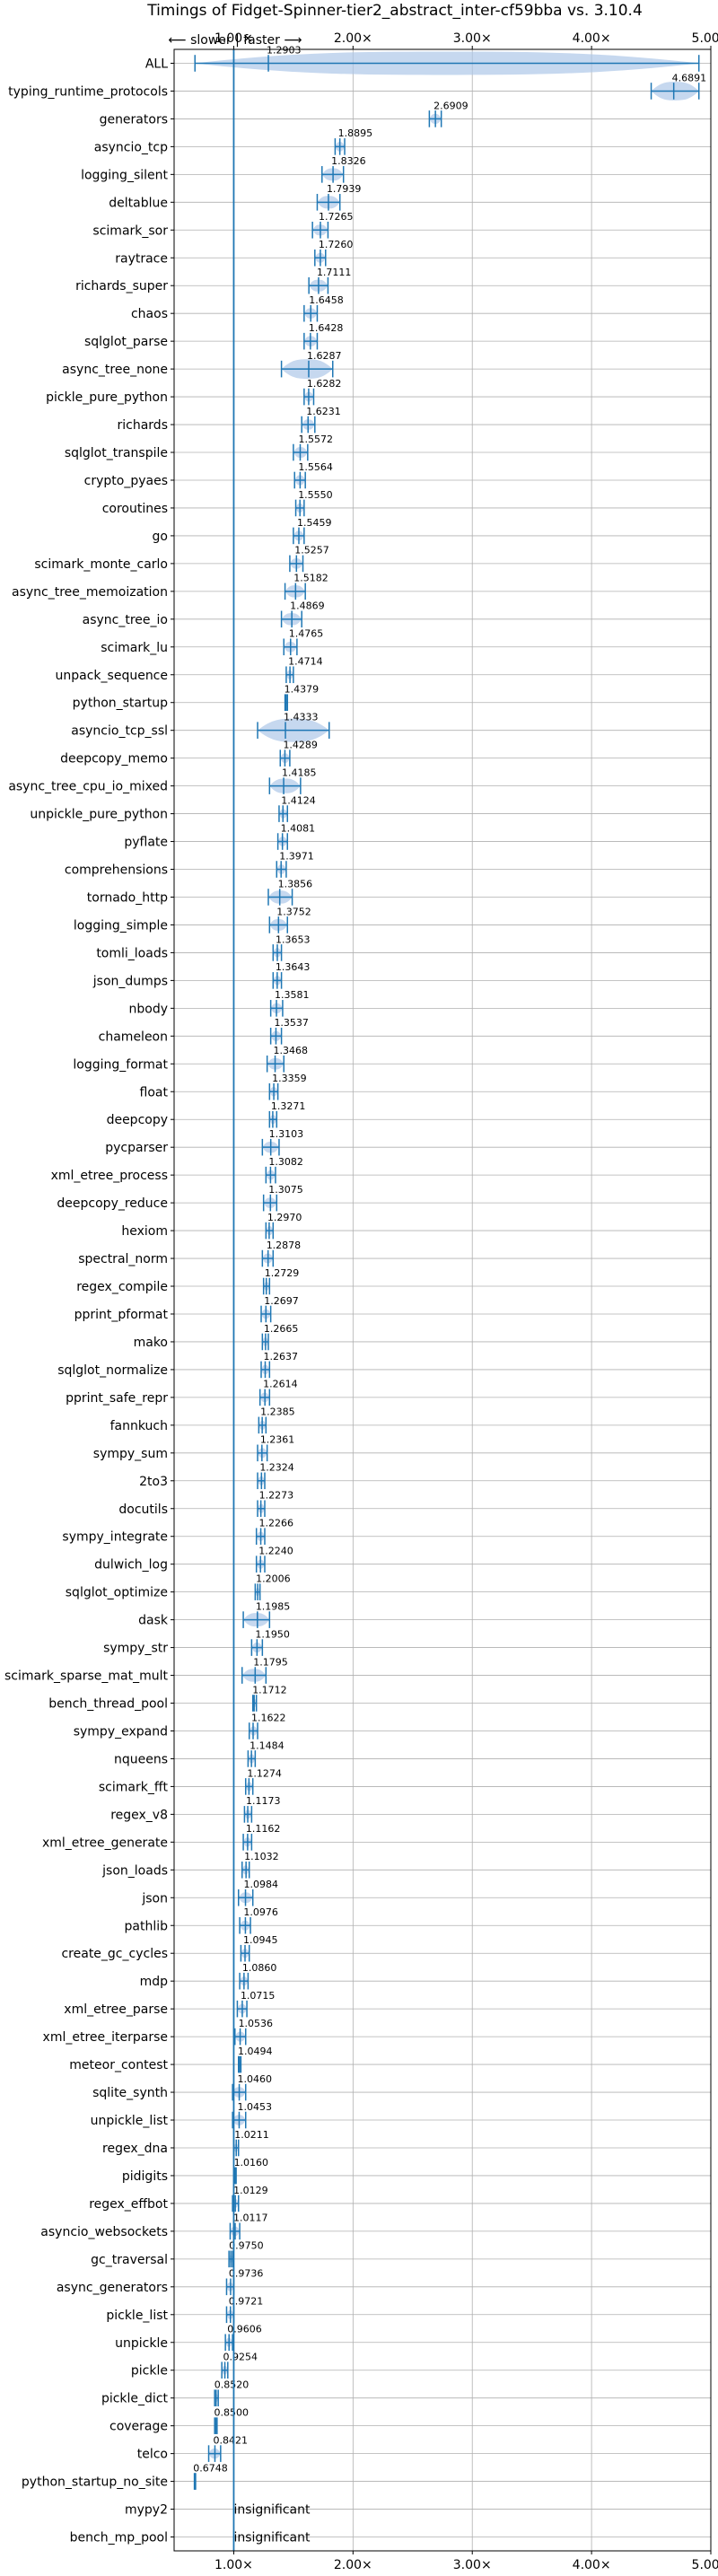  I want to click on value-label: 1.0715, so click(258, 1996).